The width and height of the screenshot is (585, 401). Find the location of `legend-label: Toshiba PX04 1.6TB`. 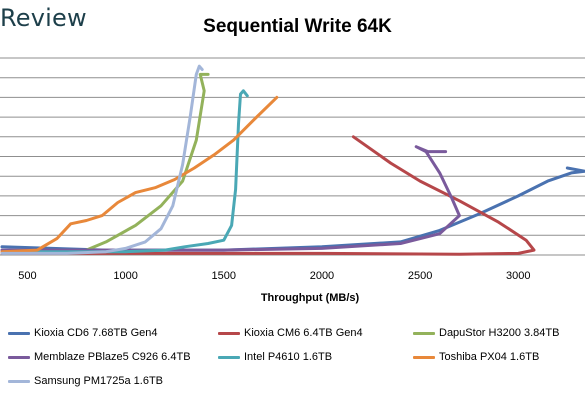

legend-label: Toshiba PX04 1.6TB is located at coordinates (489, 357).